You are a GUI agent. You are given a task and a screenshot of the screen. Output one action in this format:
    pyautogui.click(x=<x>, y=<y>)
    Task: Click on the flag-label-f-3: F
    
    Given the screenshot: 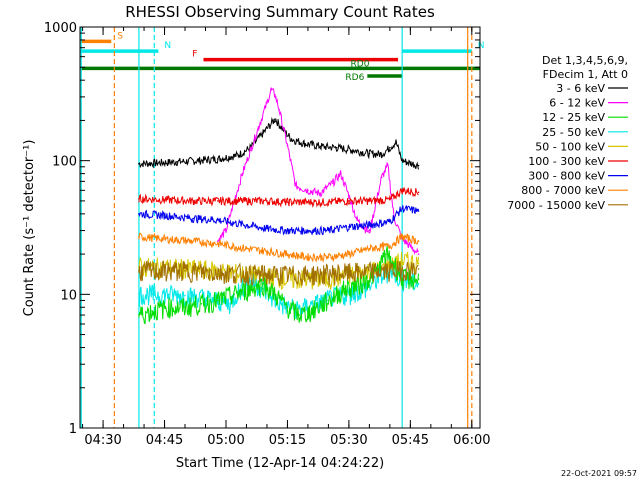 What is the action you would take?
    pyautogui.click(x=194, y=55)
    